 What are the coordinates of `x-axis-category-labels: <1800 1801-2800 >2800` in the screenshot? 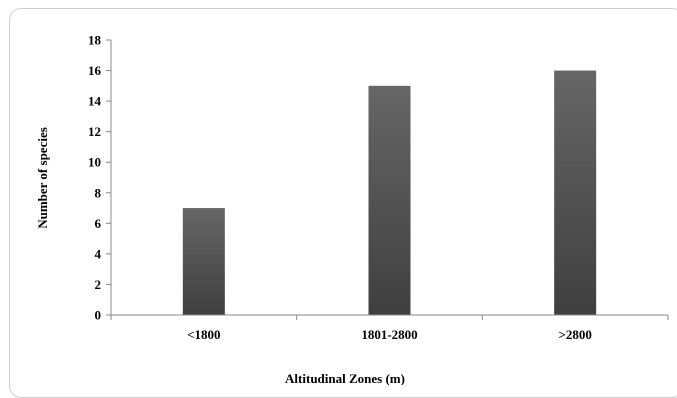 It's located at (389, 334).